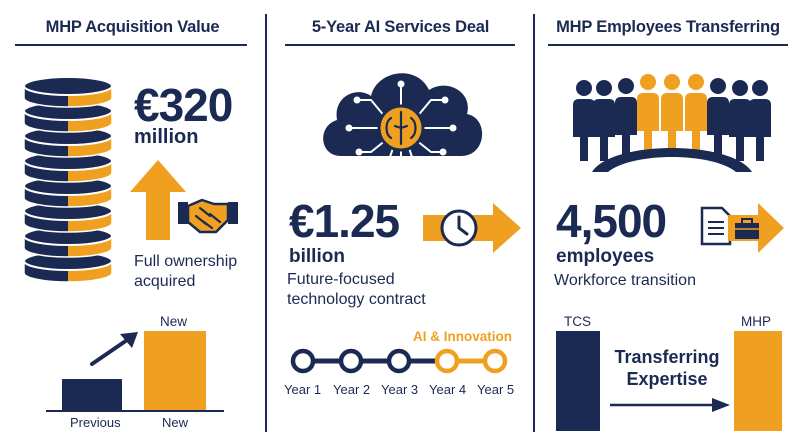  What do you see at coordinates (625, 280) in the screenshot?
I see `employee-description: Workforce transition` at bounding box center [625, 280].